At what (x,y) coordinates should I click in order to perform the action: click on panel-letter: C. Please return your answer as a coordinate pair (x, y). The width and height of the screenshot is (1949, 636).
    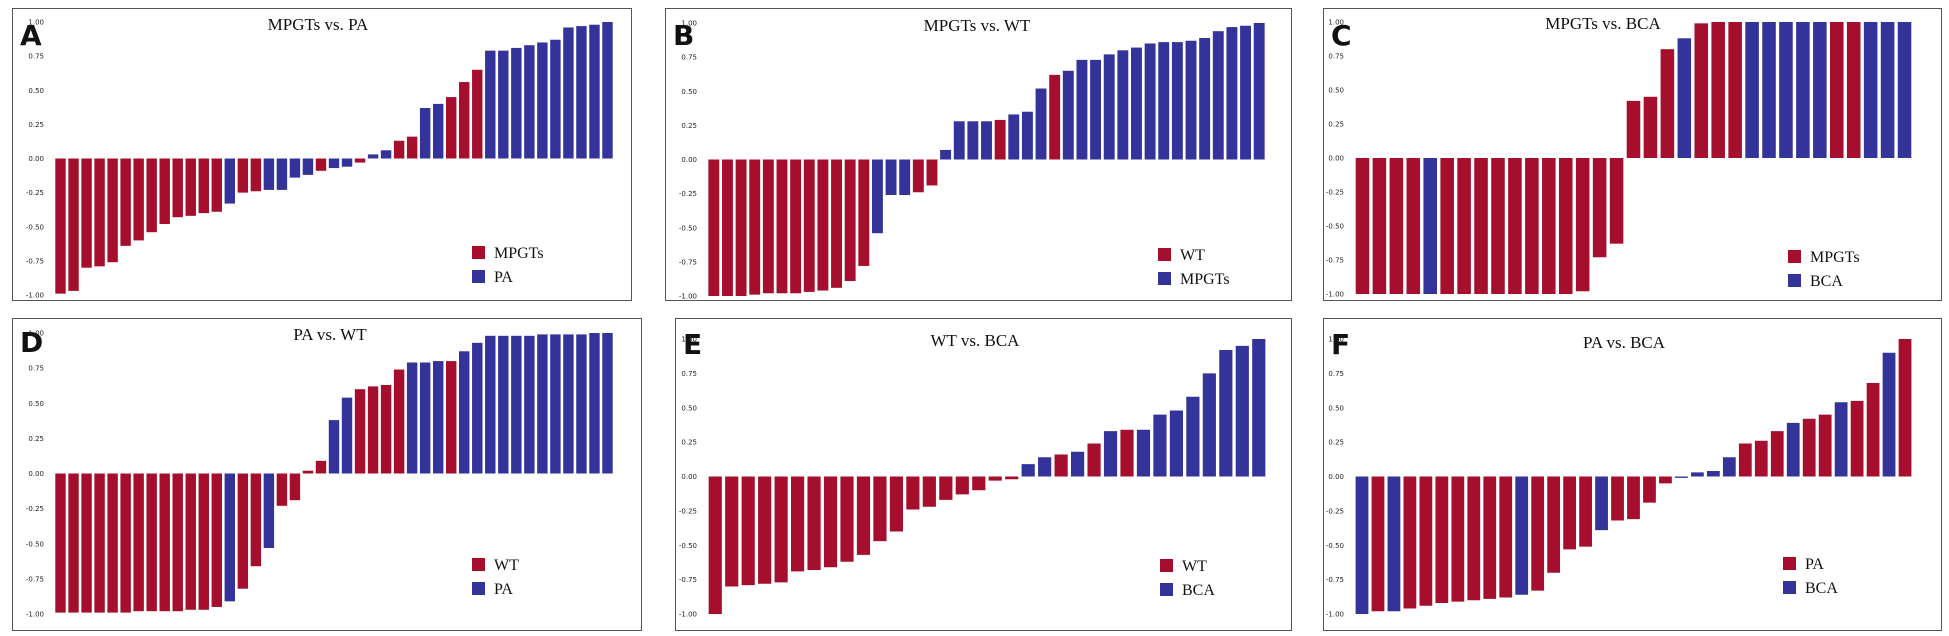
    Looking at the image, I should click on (1341, 35).